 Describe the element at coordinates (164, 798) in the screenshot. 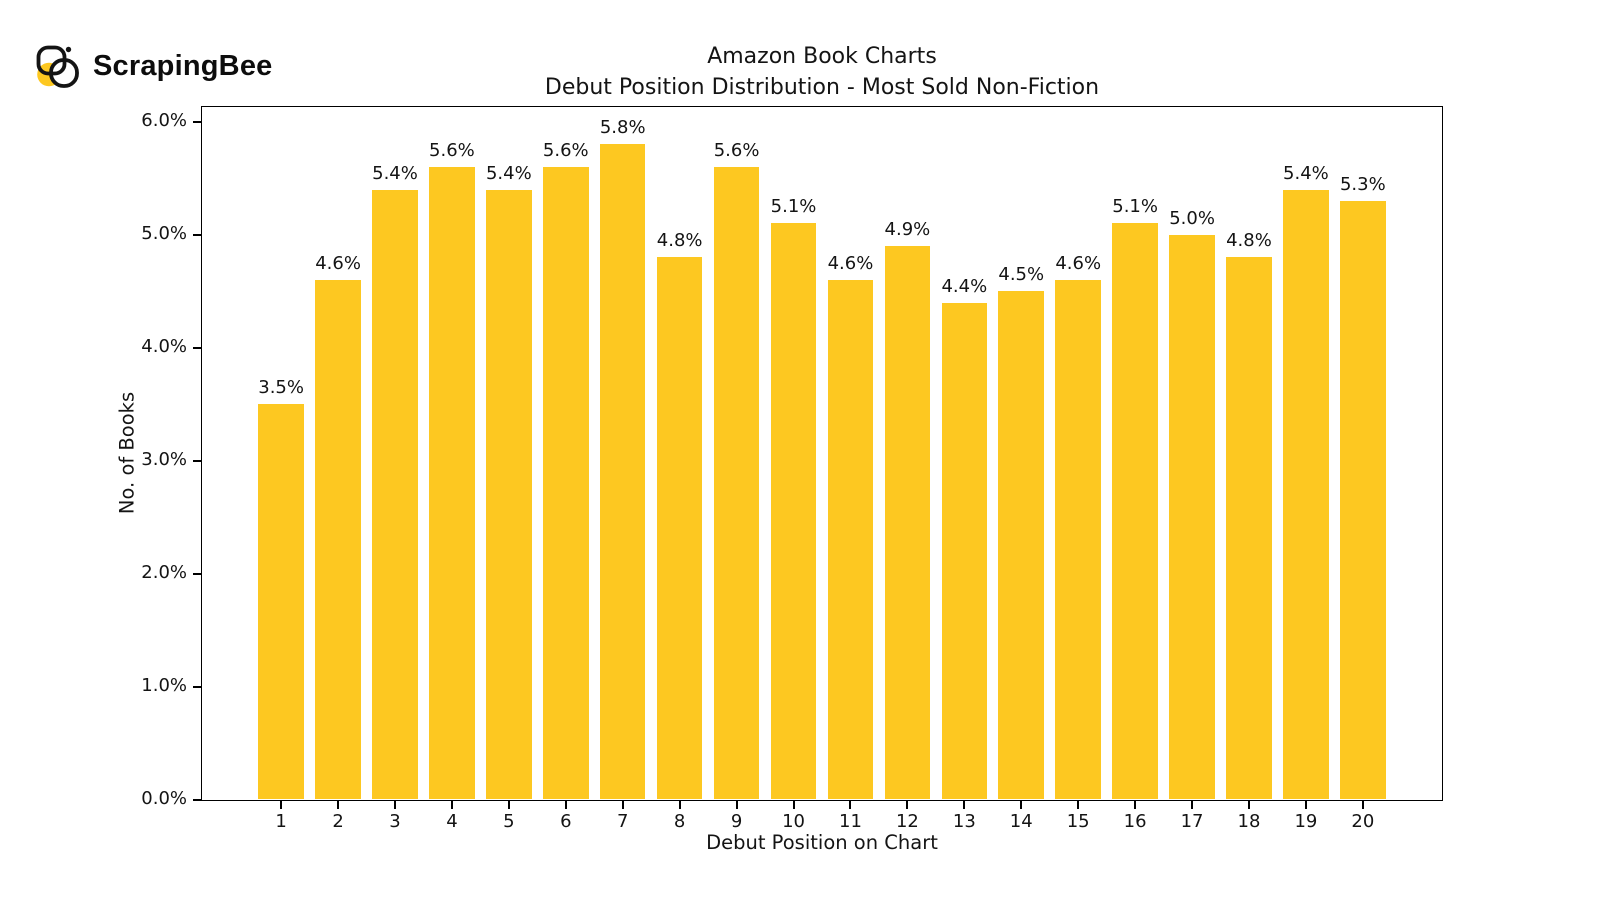

I see `y-tick-label: 0.0%` at that location.